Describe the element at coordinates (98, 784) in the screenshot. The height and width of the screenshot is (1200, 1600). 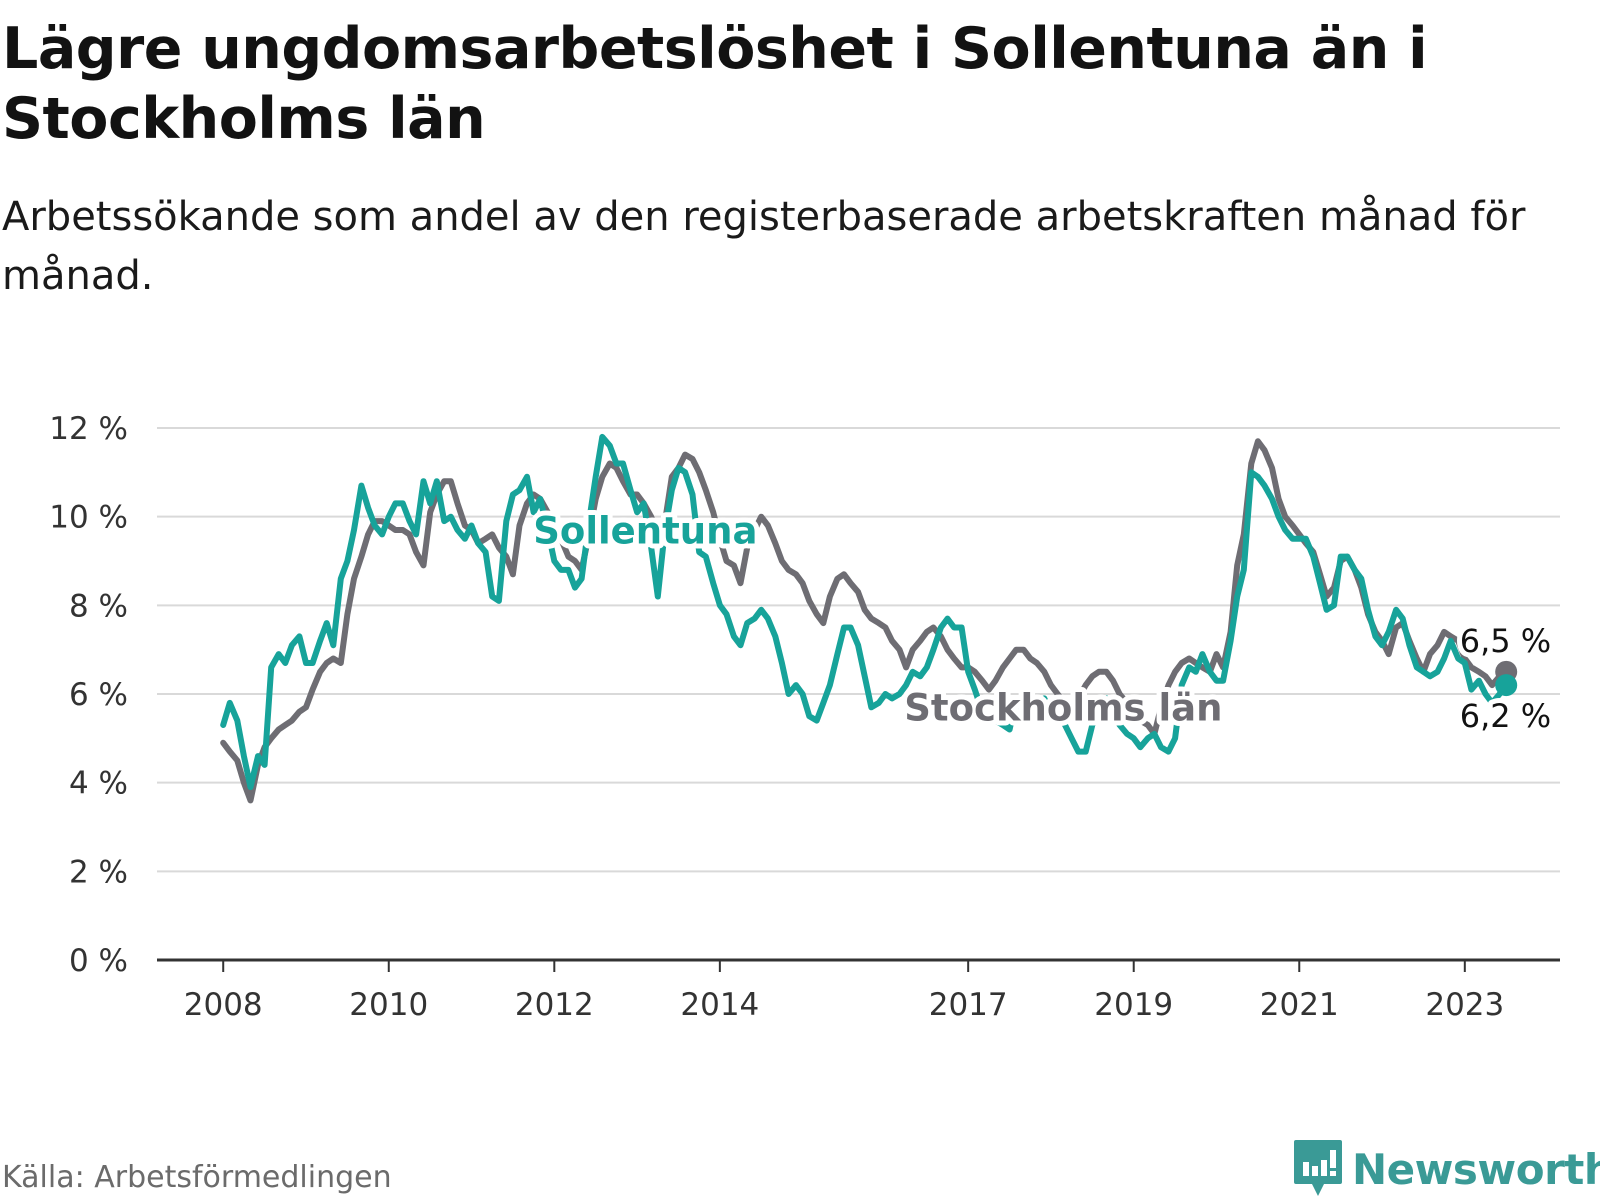
I see `y-tick-label: 4 %` at that location.